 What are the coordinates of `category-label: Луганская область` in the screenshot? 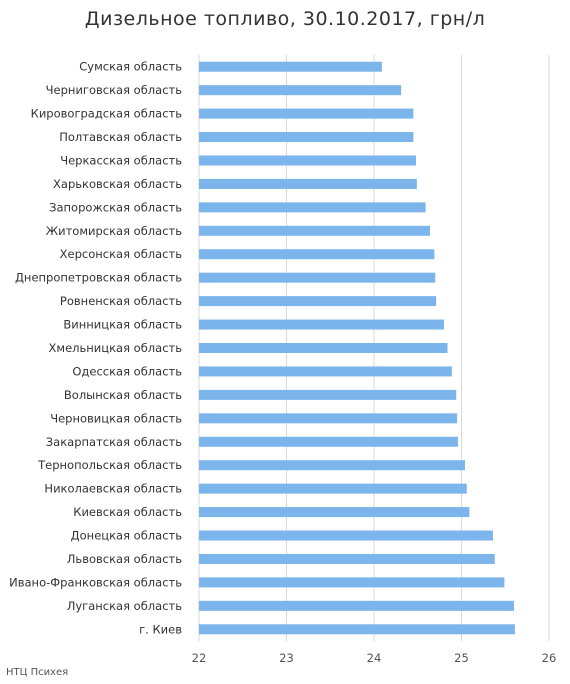 It's located at (124, 606).